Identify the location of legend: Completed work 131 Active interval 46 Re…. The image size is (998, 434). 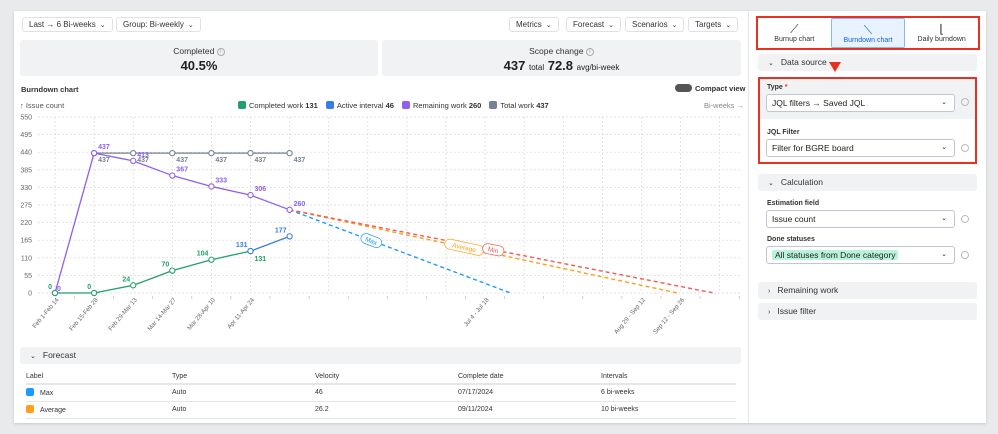
(393, 105).